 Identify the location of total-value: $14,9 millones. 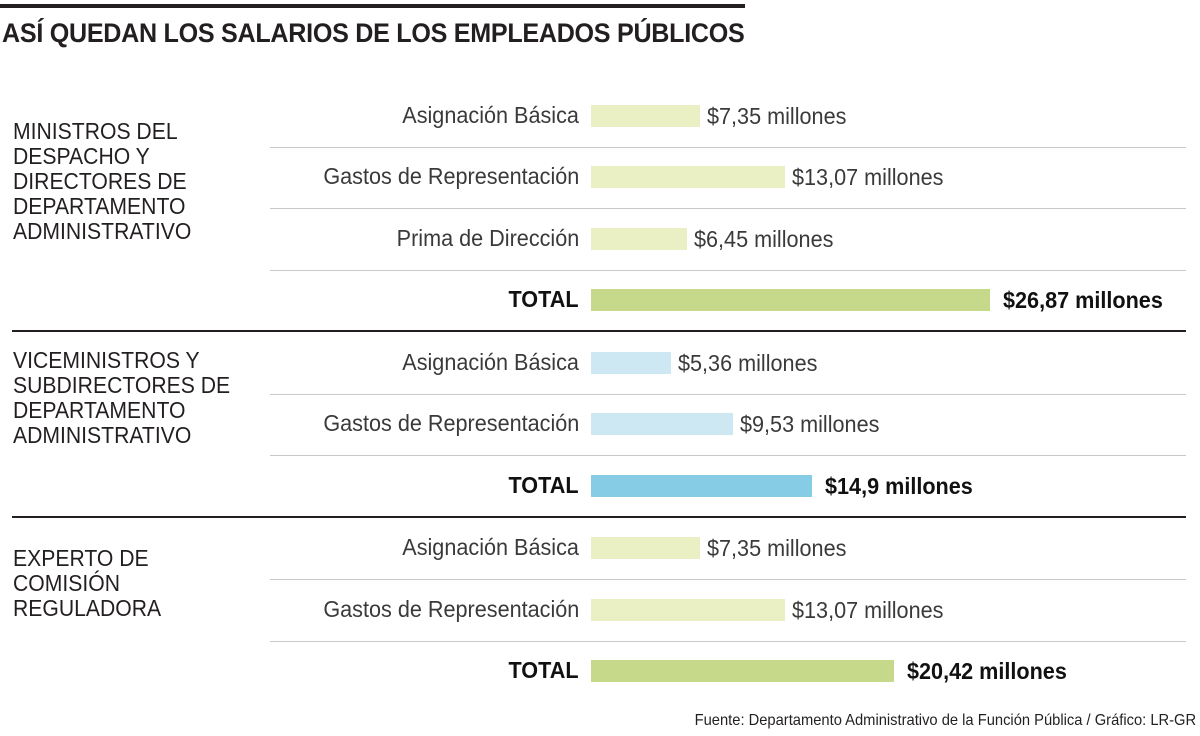
(899, 485).